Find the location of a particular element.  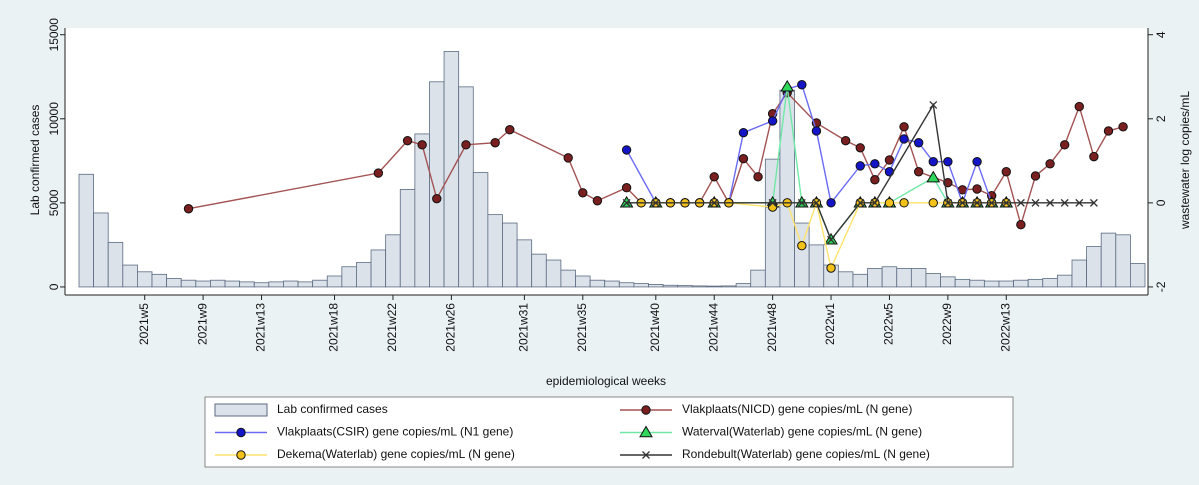

x-tick-label: 2021w48 is located at coordinates (772, 327).